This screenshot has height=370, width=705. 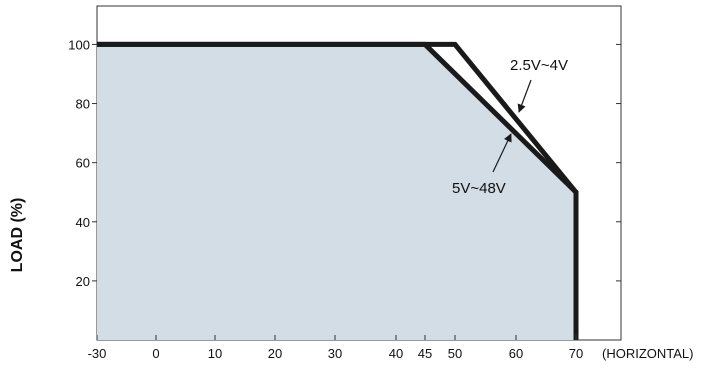 What do you see at coordinates (83, 222) in the screenshot?
I see `y-tick-label: 40` at bounding box center [83, 222].